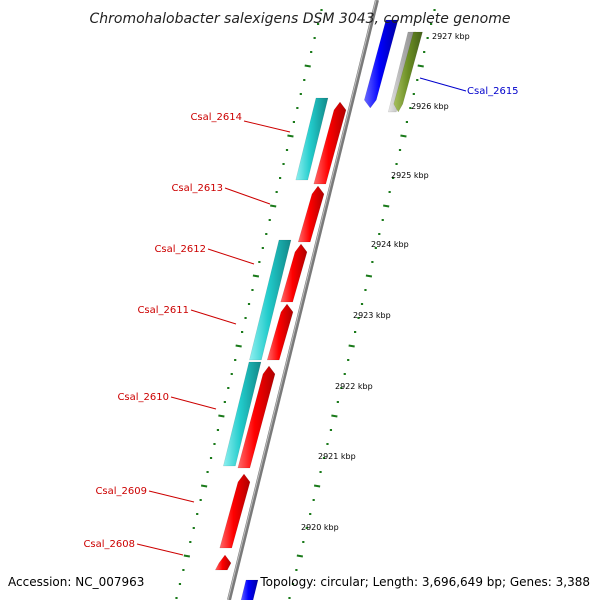  Describe the element at coordinates (451, 36) in the screenshot. I see `kbp-label-2927: 2927 kbp` at that location.